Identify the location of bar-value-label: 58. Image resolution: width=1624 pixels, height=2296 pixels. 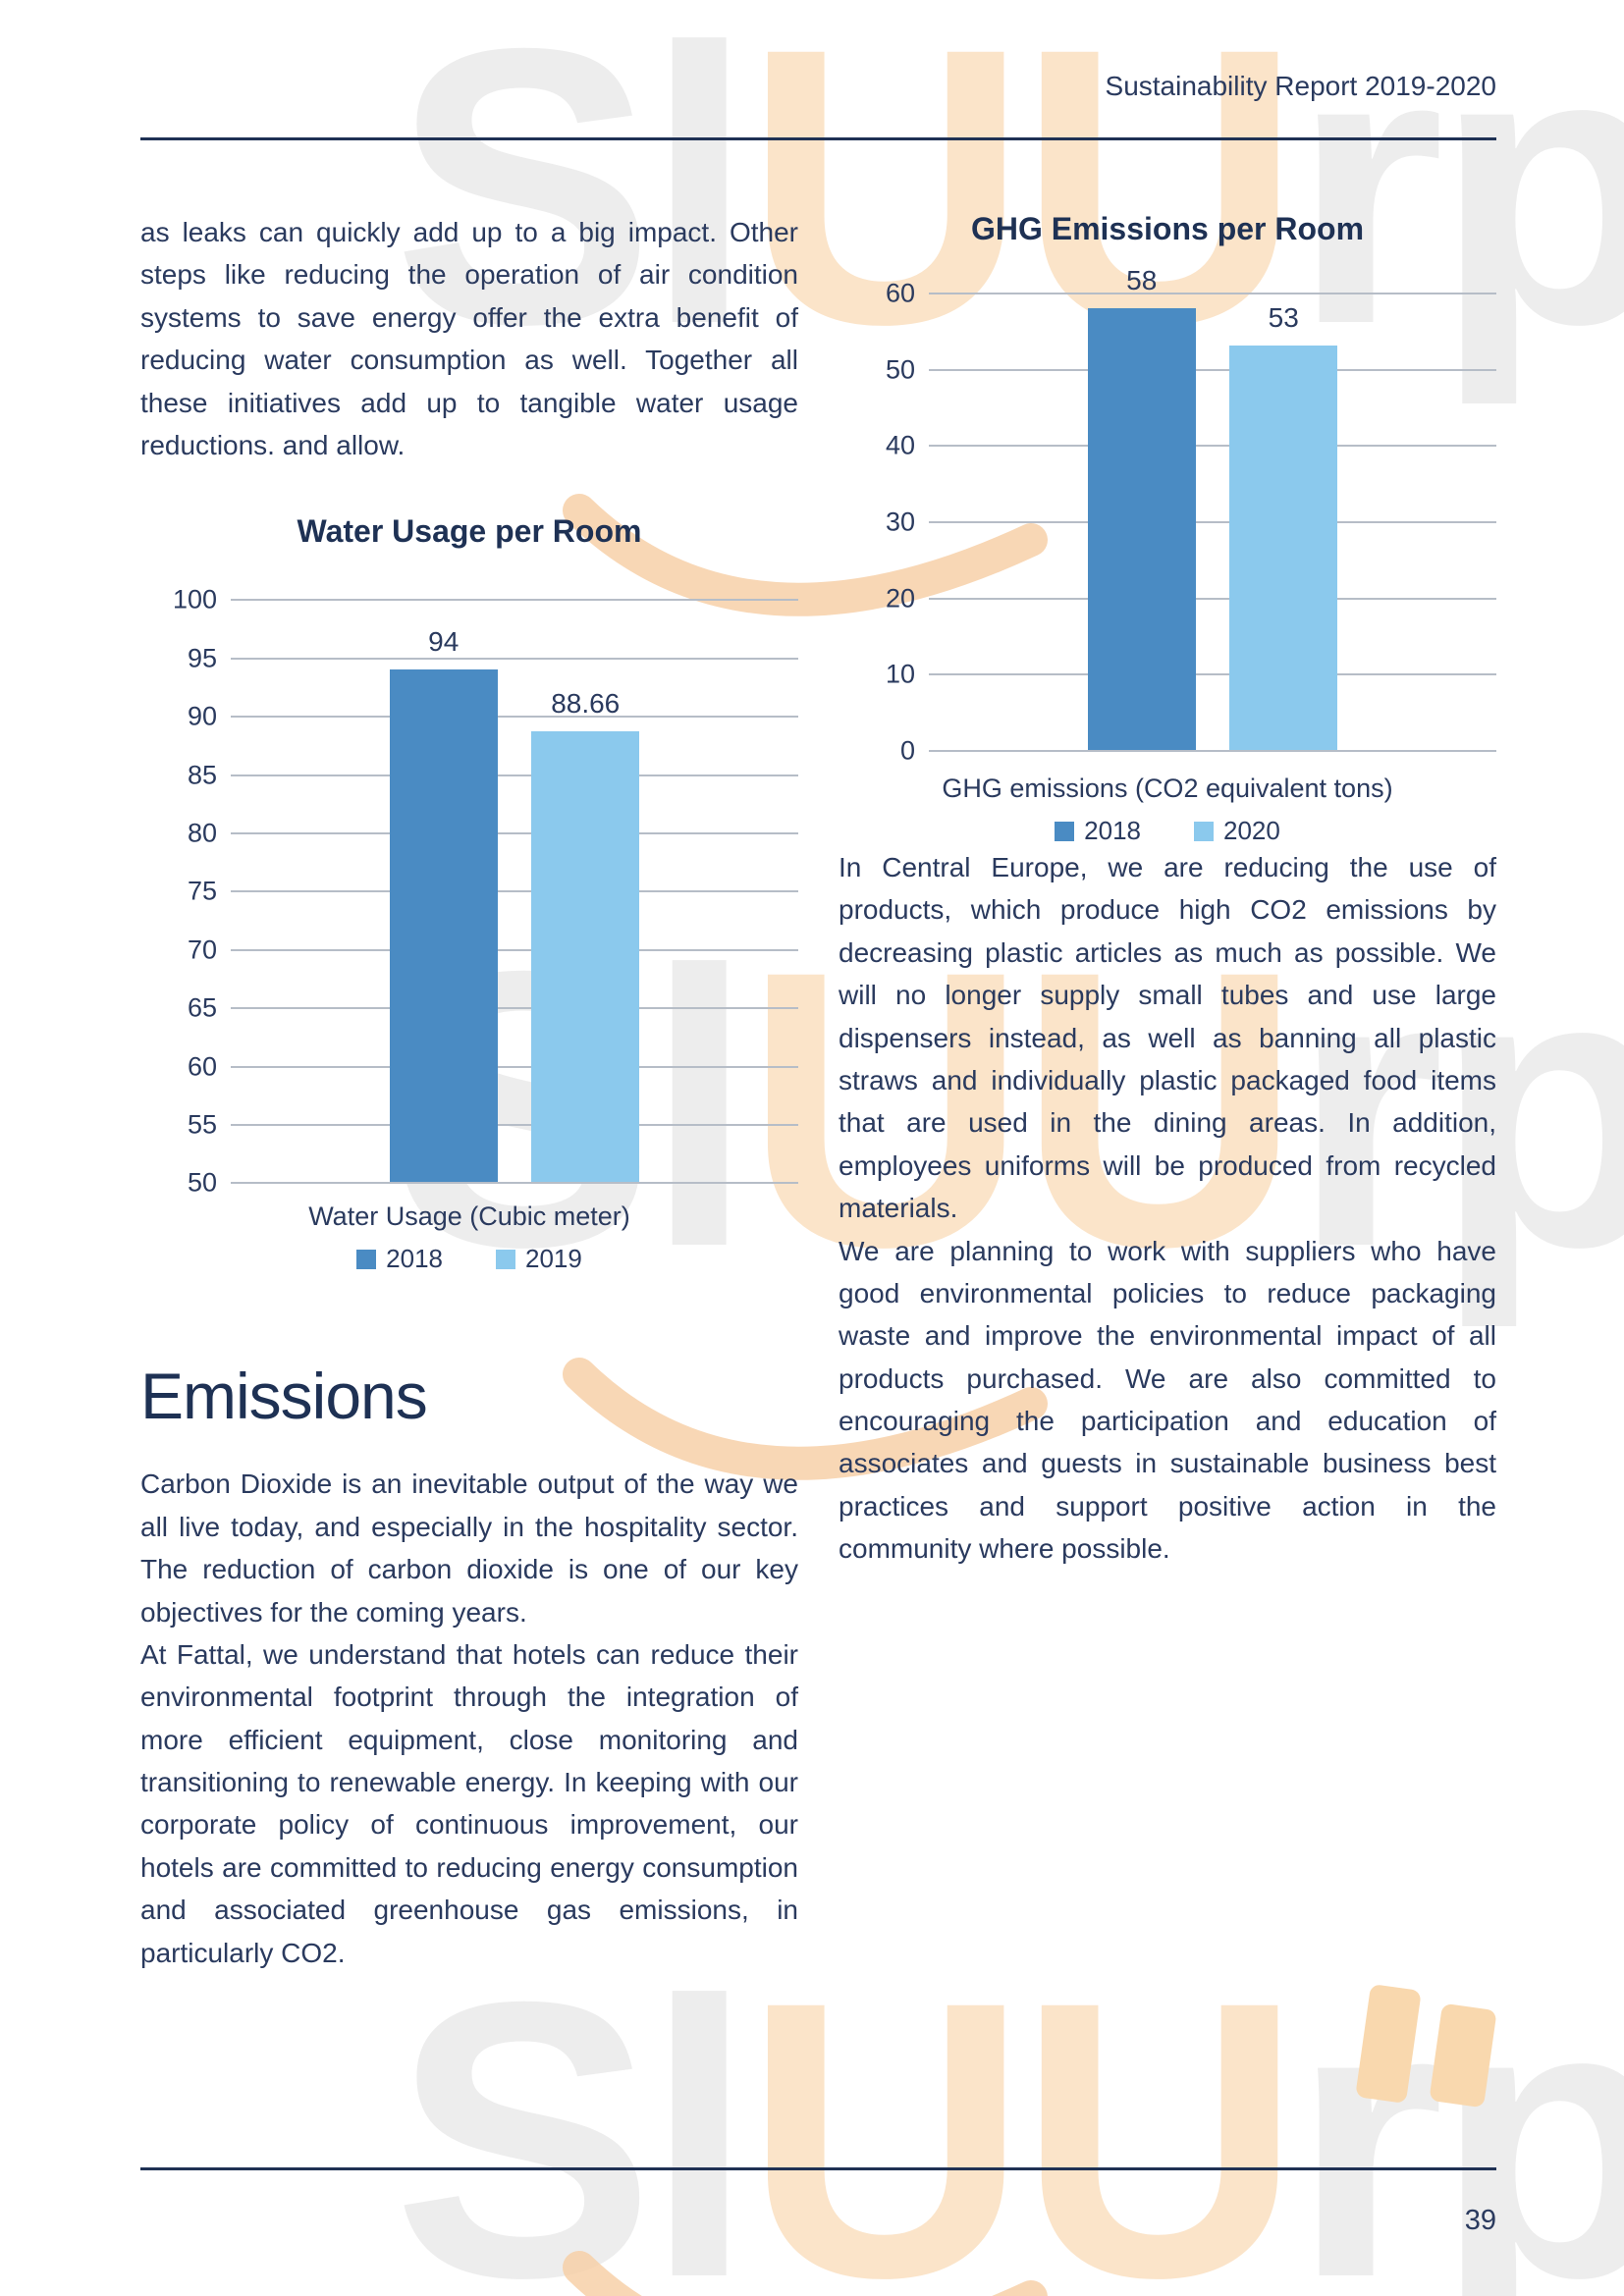
(1142, 279).